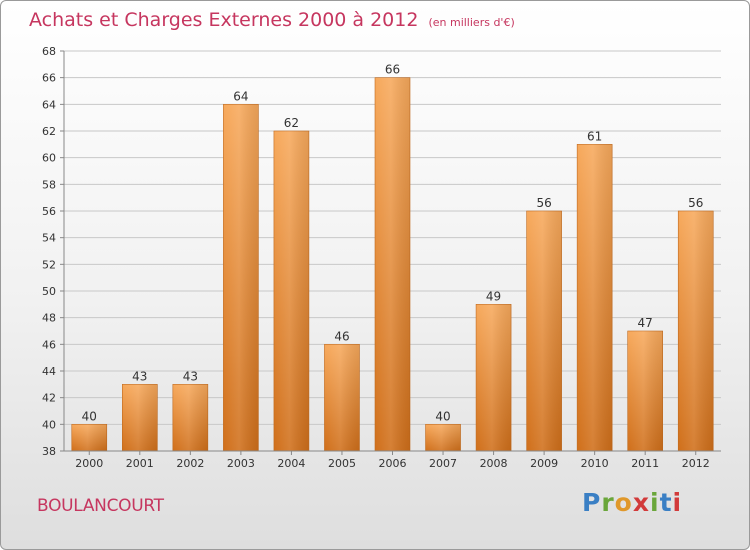  What do you see at coordinates (623, 502) in the screenshot?
I see `logo-letter: o` at bounding box center [623, 502].